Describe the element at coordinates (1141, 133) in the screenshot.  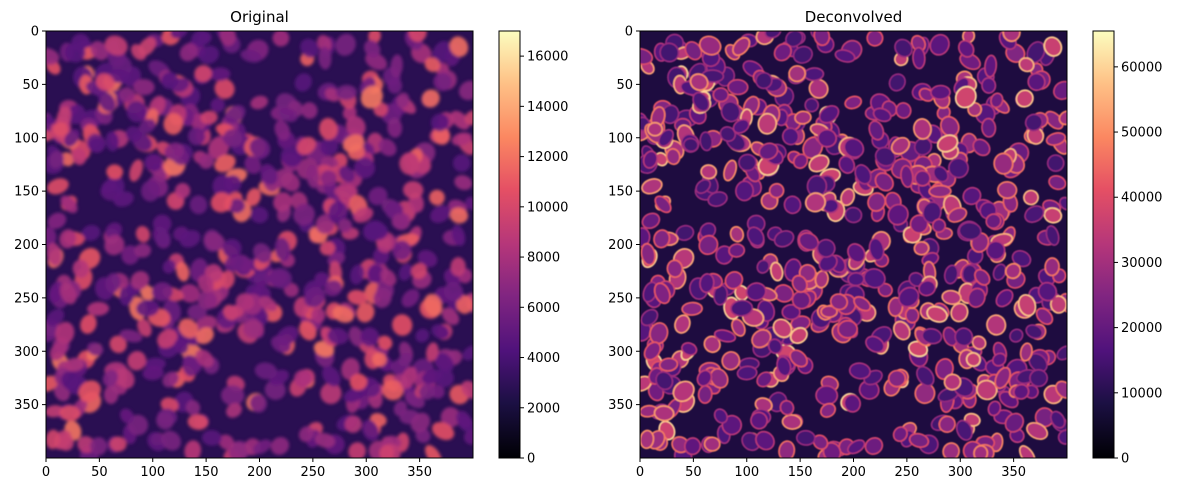
I see `colorbar-tick-label: 50000` at that location.